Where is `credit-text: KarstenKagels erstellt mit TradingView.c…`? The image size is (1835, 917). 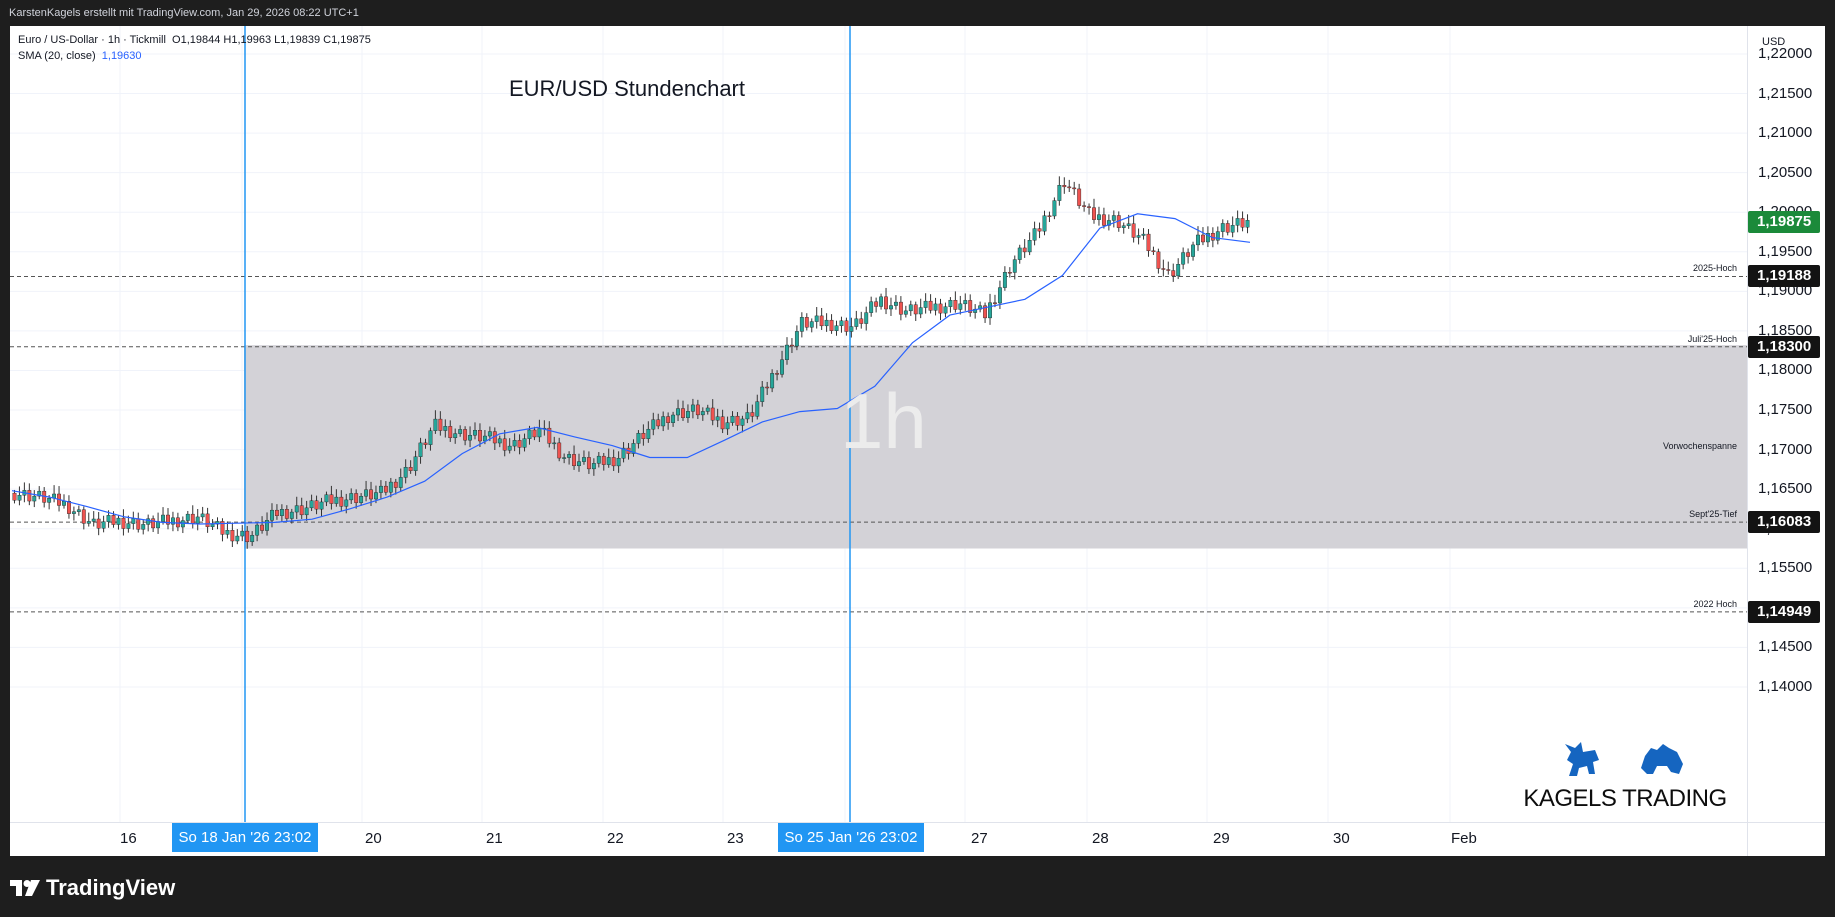
credit-text: KarstenKagels erstellt mit TradingView.c… is located at coordinates (184, 13).